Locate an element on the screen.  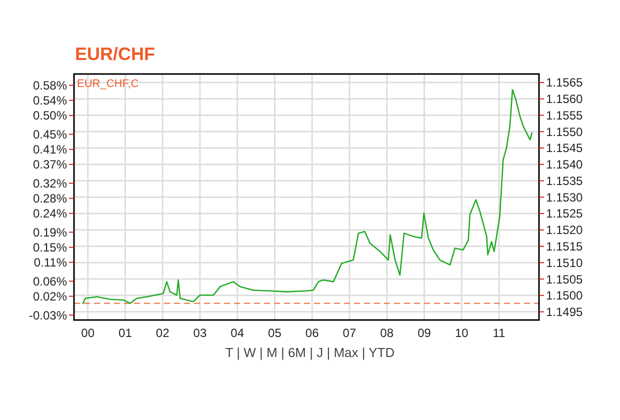
x-tick-label: 06 is located at coordinates (312, 333).